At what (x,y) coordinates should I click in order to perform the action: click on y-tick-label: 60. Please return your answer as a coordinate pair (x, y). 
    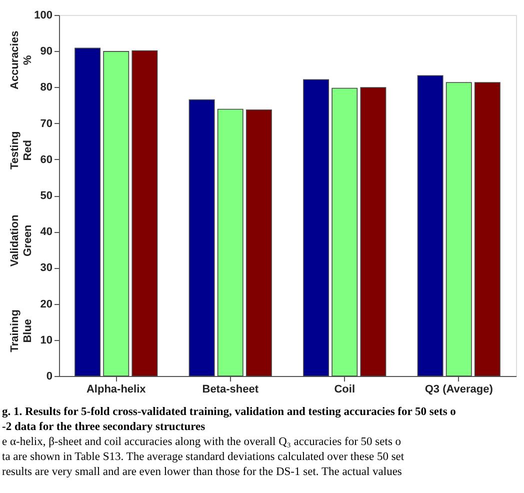
    Looking at the image, I should click on (46, 160).